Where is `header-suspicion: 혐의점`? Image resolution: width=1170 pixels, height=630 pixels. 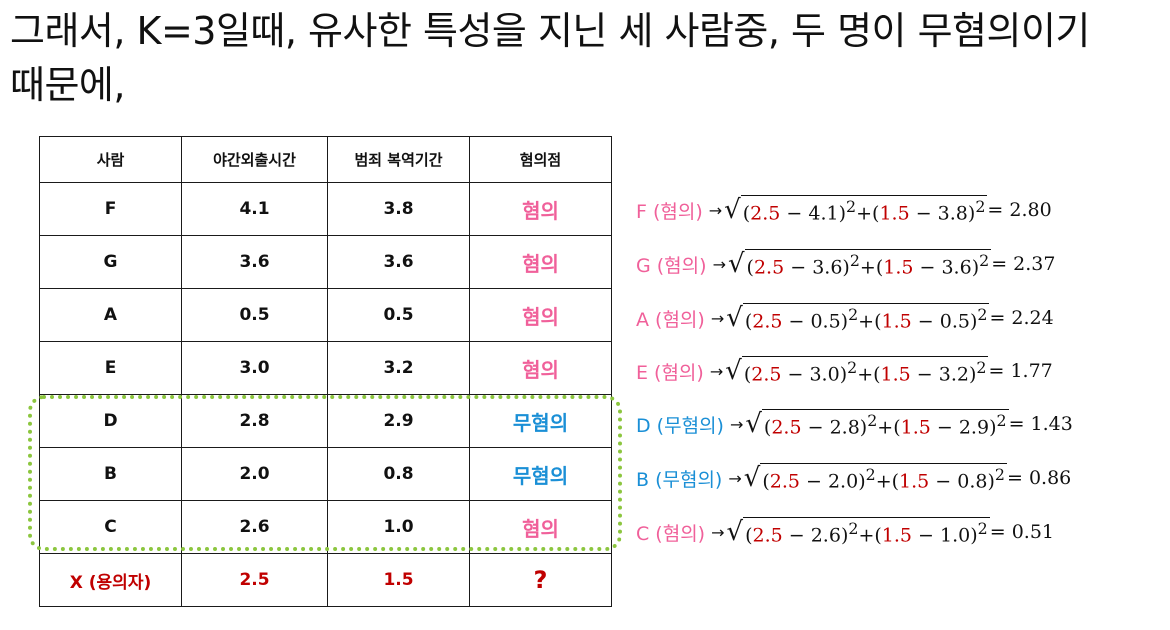
header-suspicion: 혐의점 is located at coordinates (540, 159).